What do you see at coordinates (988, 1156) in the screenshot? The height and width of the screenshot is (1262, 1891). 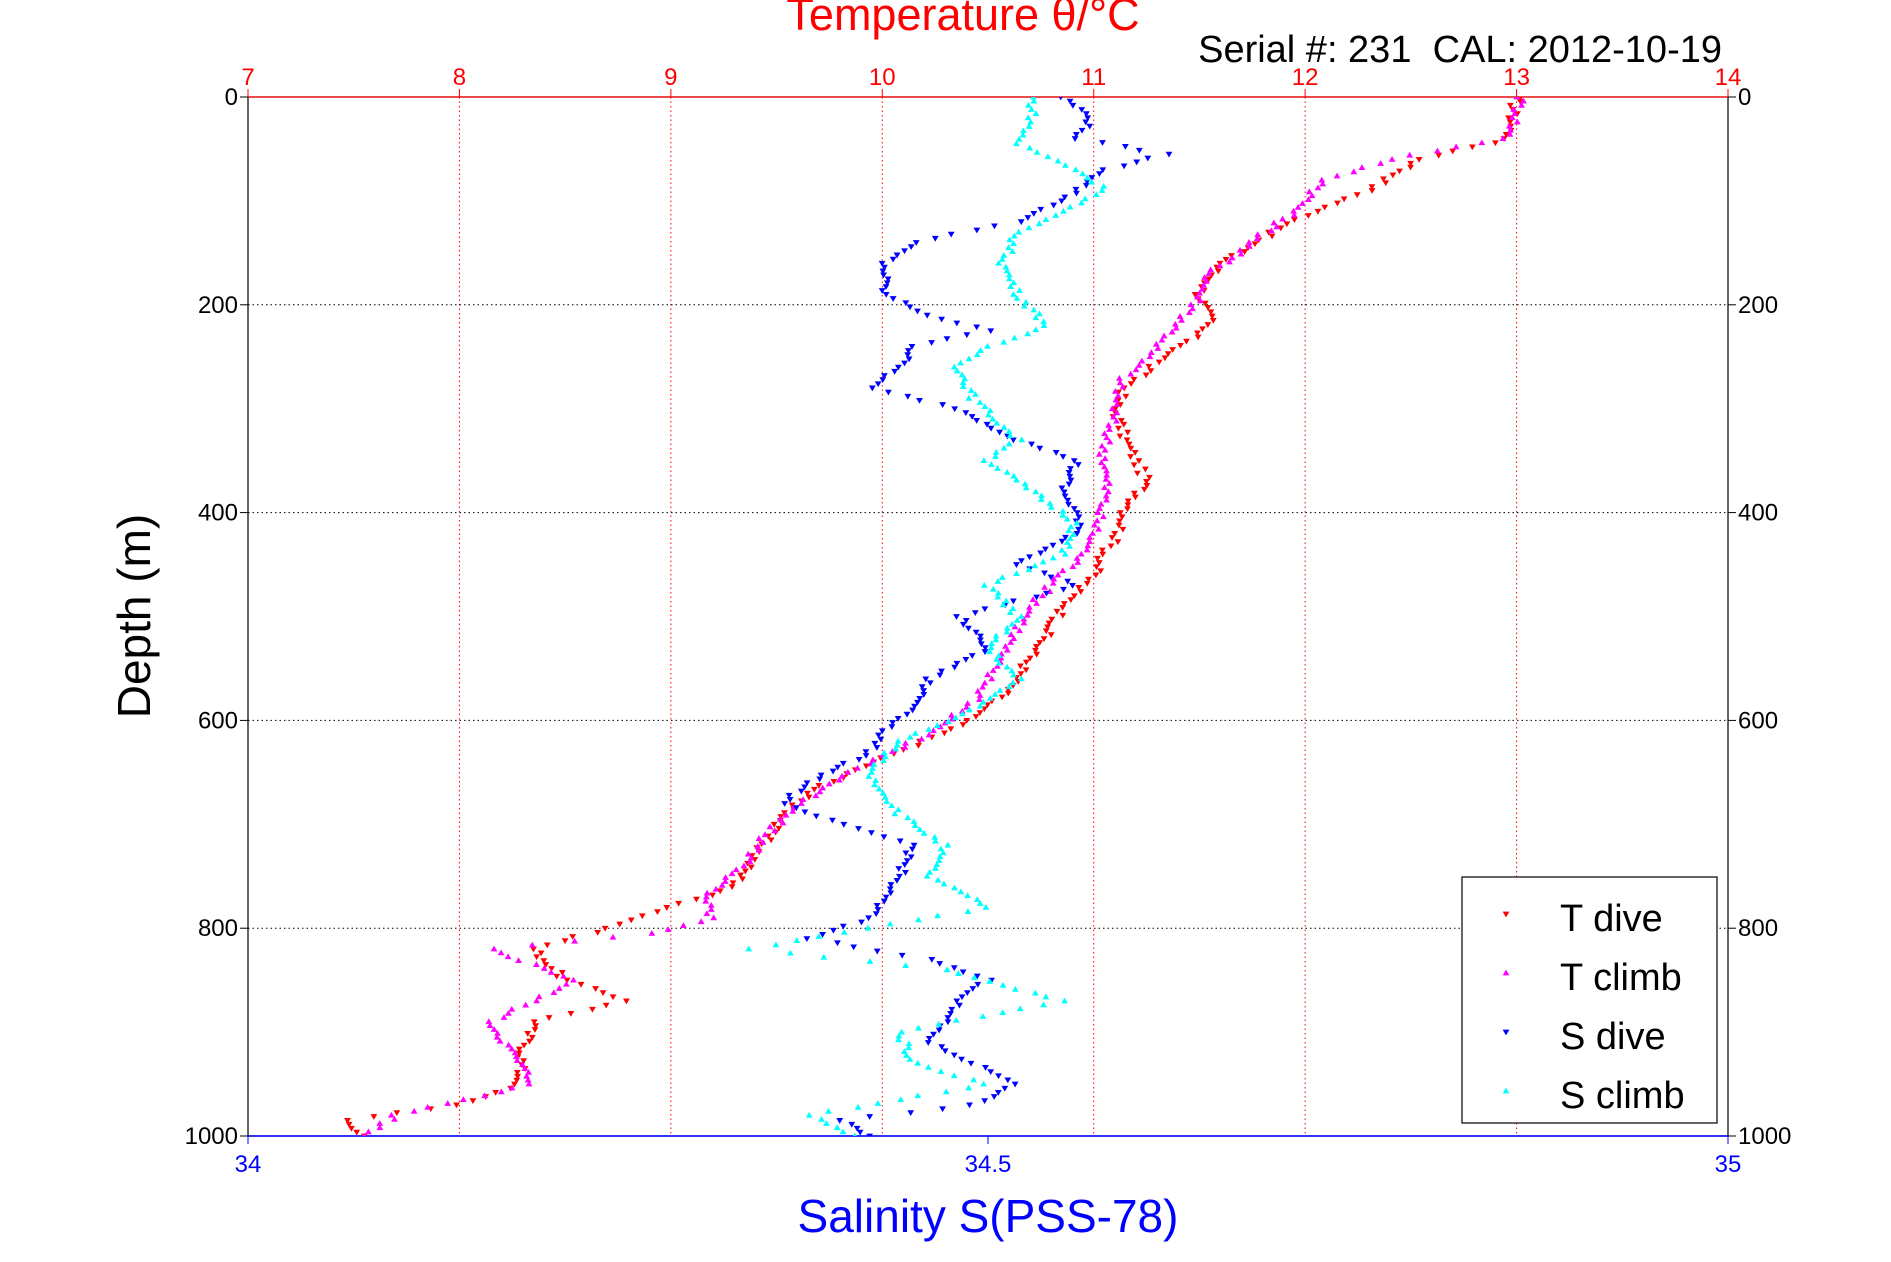 I see `salinity-axis: 34 34.5 35` at bounding box center [988, 1156].